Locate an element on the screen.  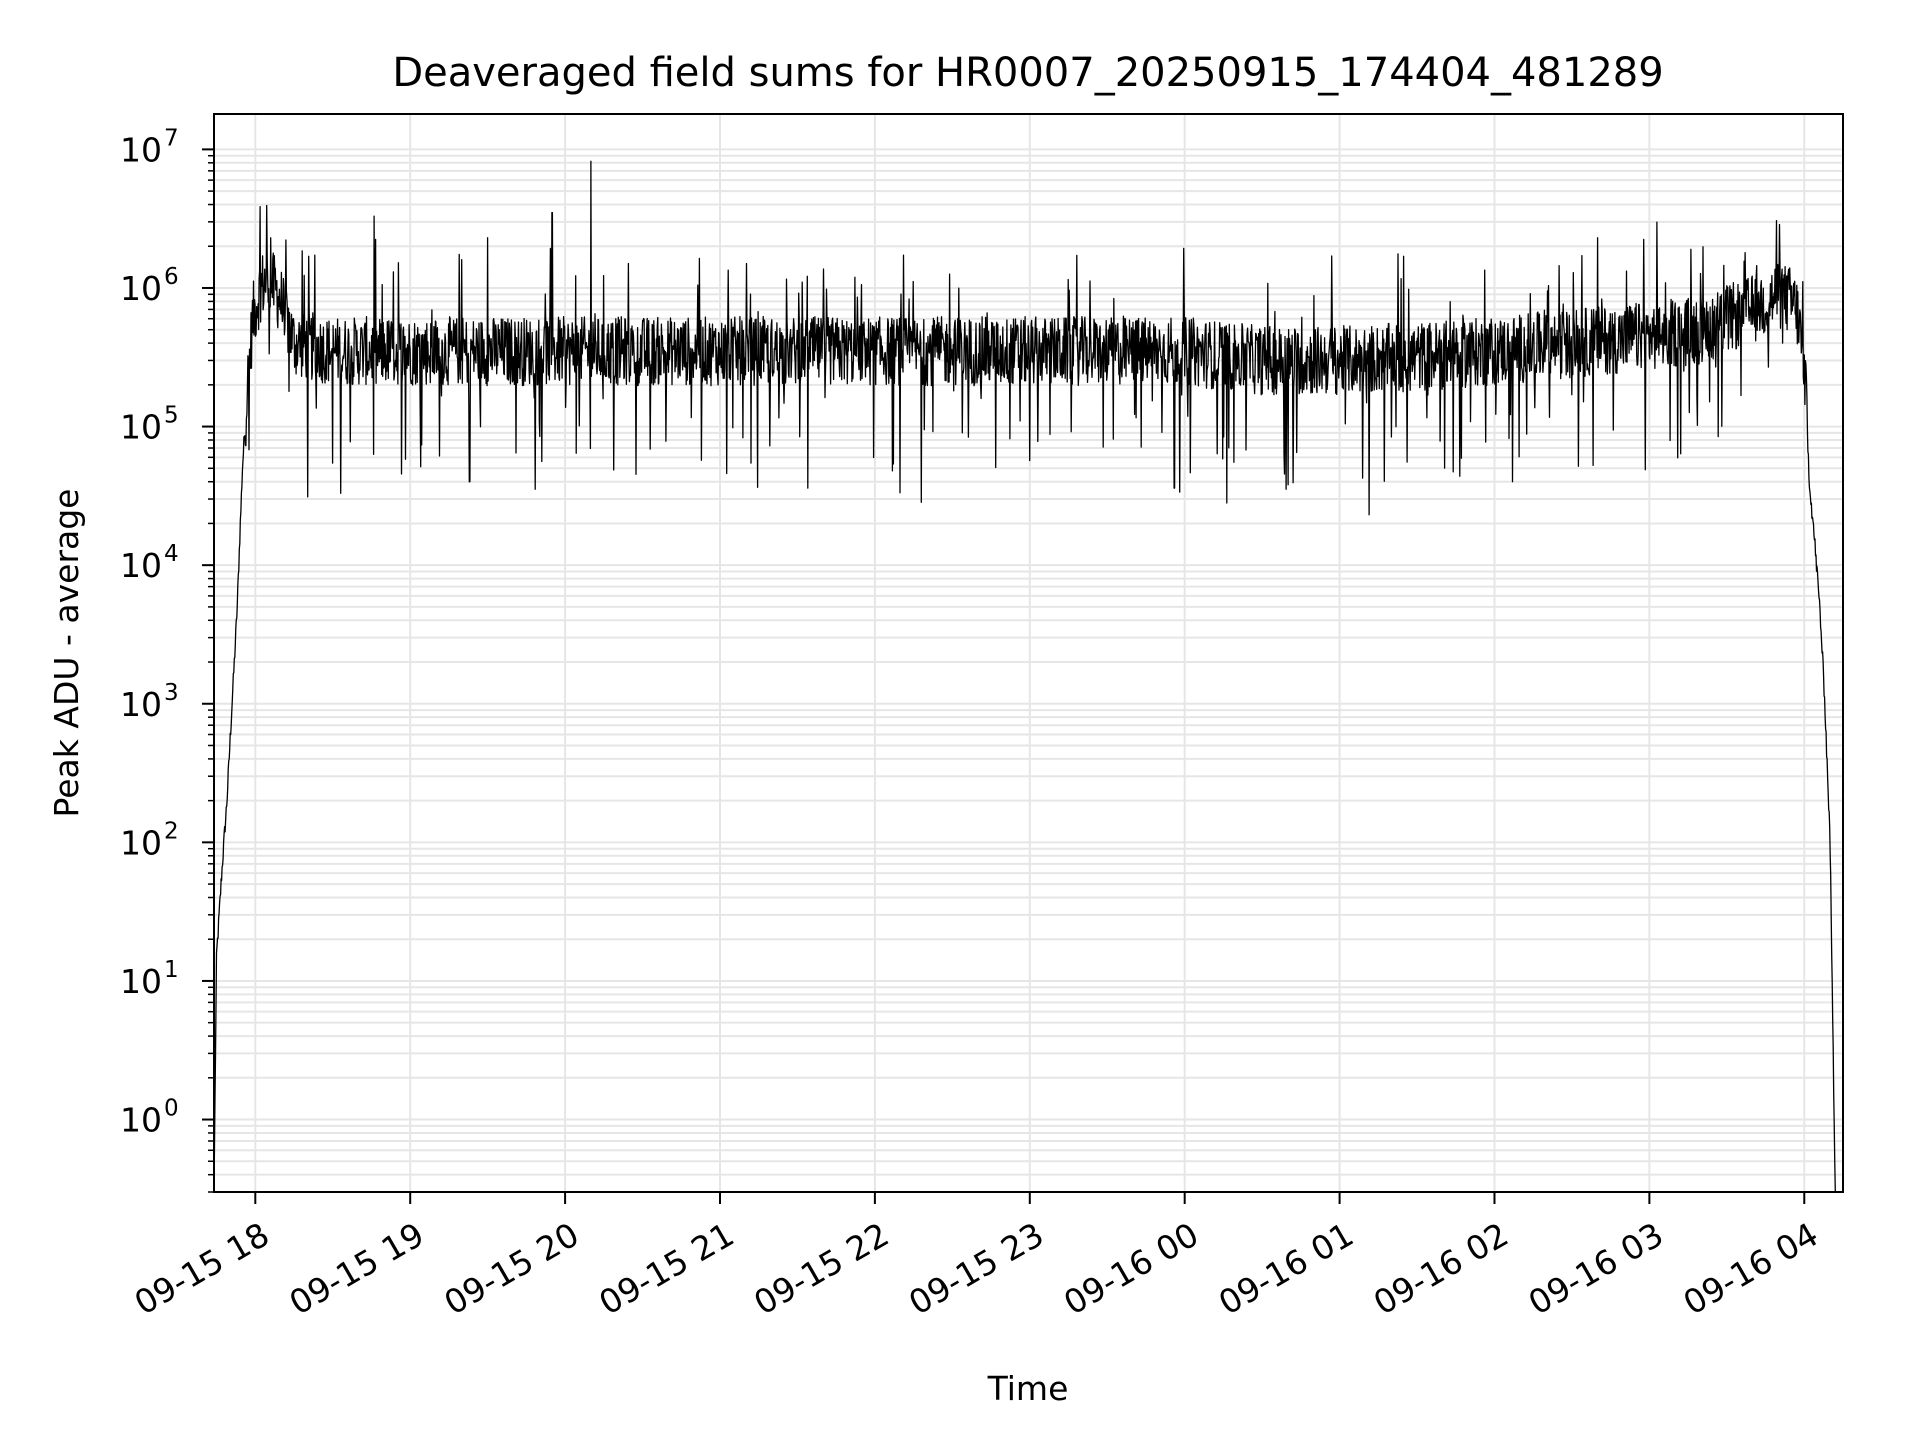
y-tick-exponent: 0 is located at coordinates (171, 1109).